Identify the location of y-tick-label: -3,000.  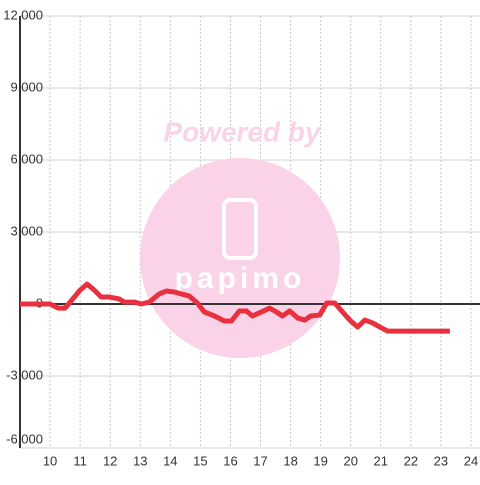
(24, 374).